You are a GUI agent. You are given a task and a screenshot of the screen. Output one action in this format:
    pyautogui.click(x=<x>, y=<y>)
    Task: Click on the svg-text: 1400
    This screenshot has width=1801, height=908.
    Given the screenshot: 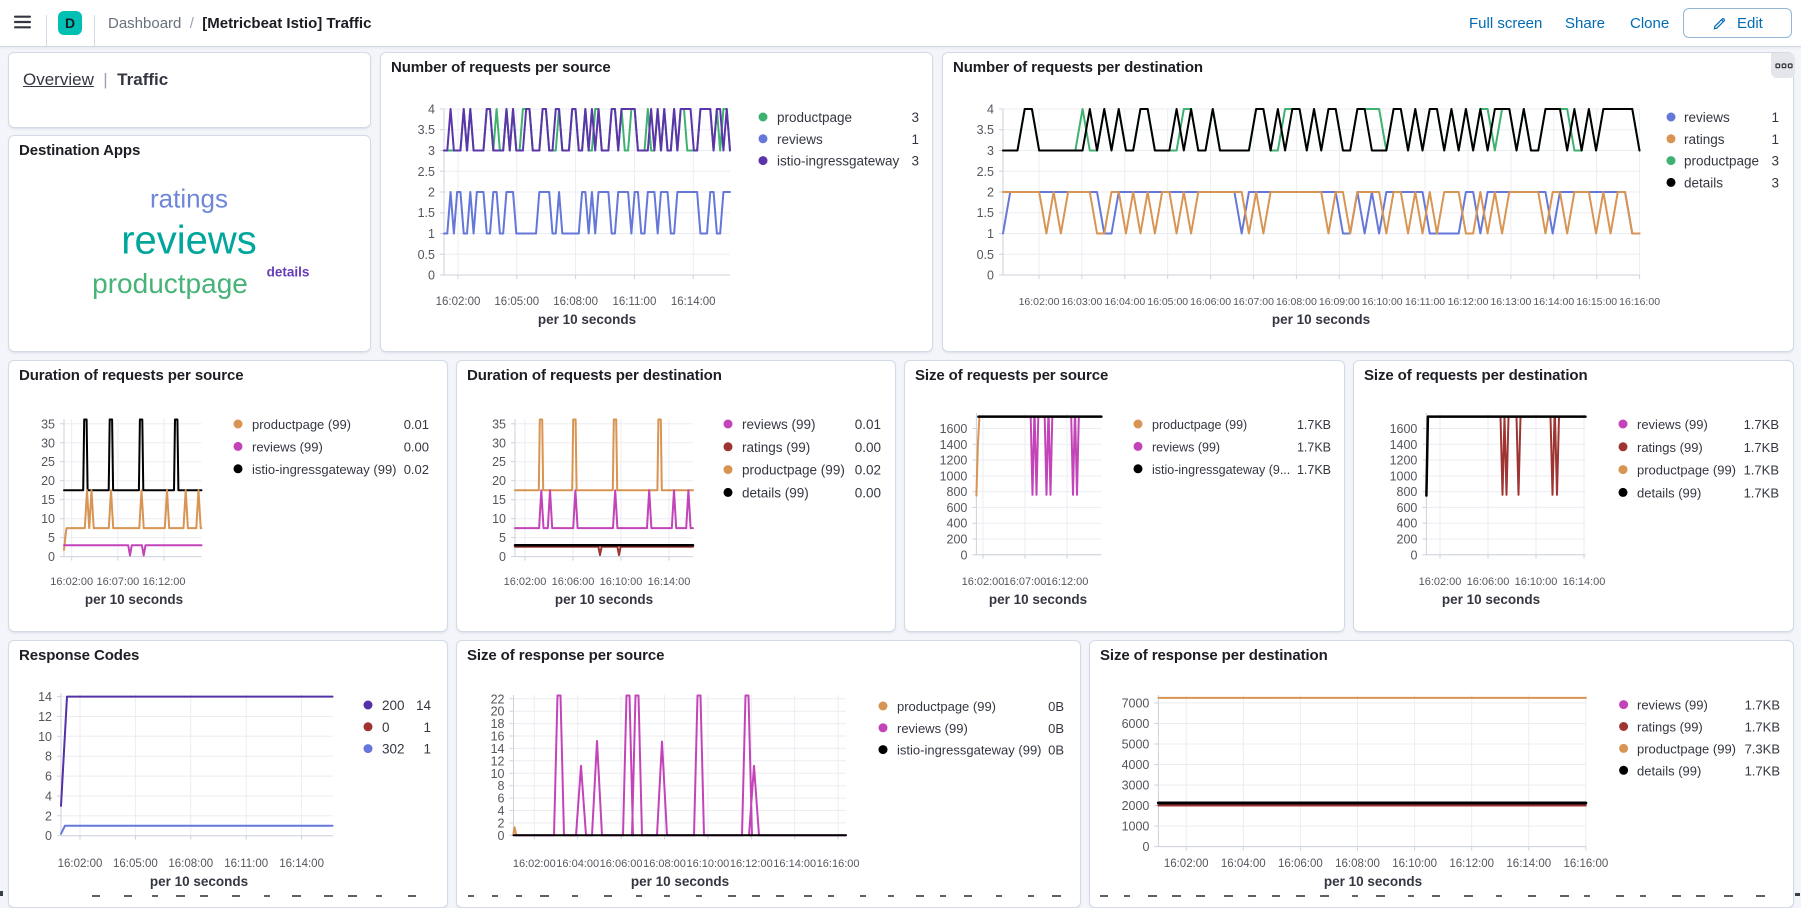 What is the action you would take?
    pyautogui.click(x=1404, y=445)
    